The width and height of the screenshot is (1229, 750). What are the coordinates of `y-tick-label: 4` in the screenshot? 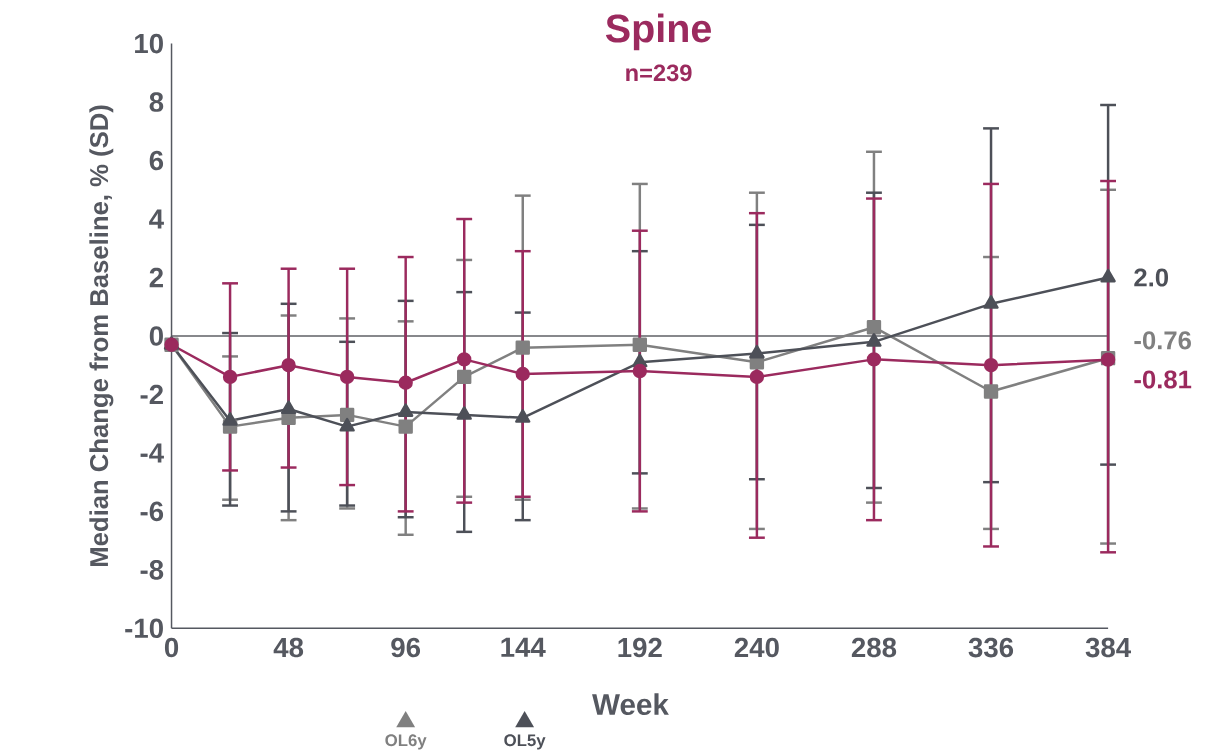 It's located at (156, 219).